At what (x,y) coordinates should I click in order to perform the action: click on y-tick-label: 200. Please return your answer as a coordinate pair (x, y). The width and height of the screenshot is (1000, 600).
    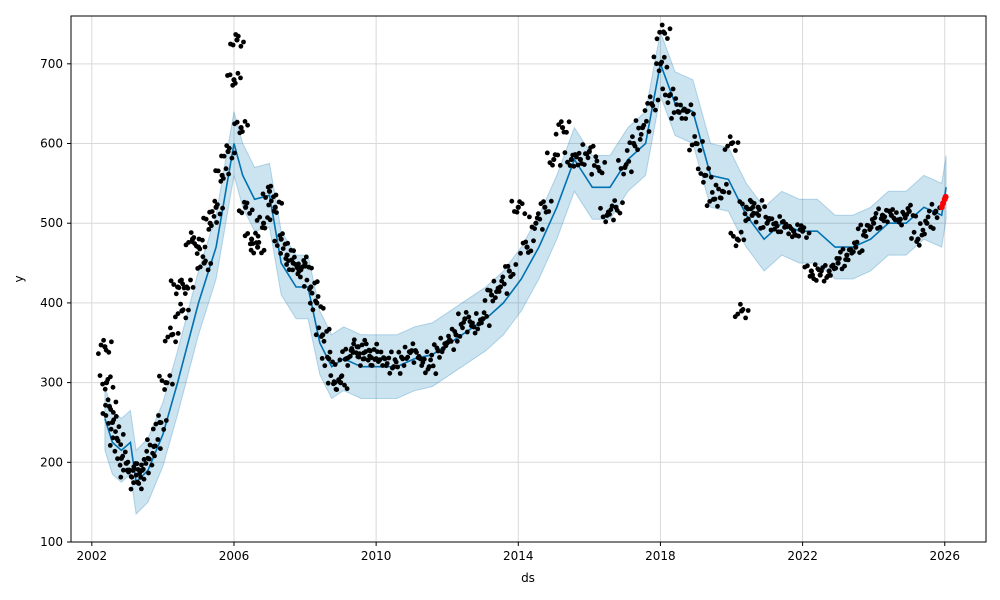
    Looking at the image, I should click on (51, 462).